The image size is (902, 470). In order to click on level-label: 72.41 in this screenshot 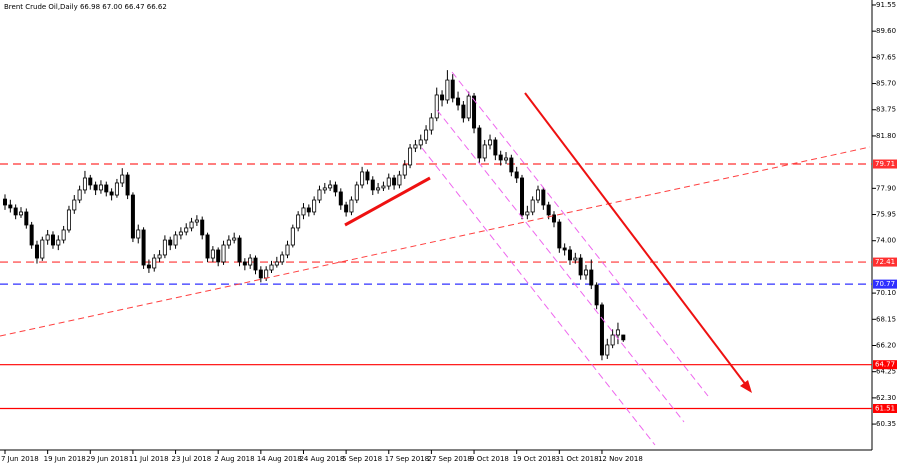, I will do `click(885, 262)`.